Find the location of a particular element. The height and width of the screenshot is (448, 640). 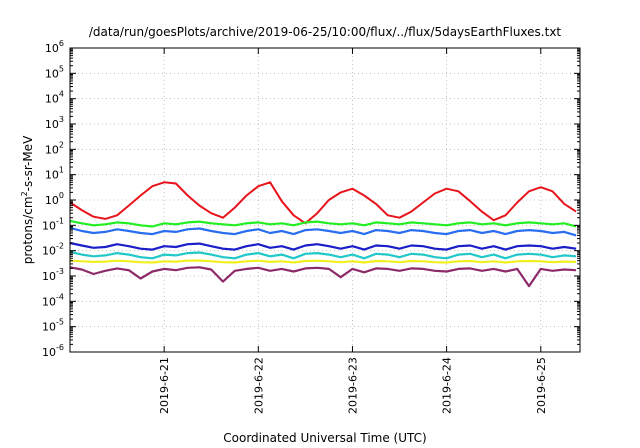

y-tick-label: 10⁻⁶ is located at coordinates (53, 351).